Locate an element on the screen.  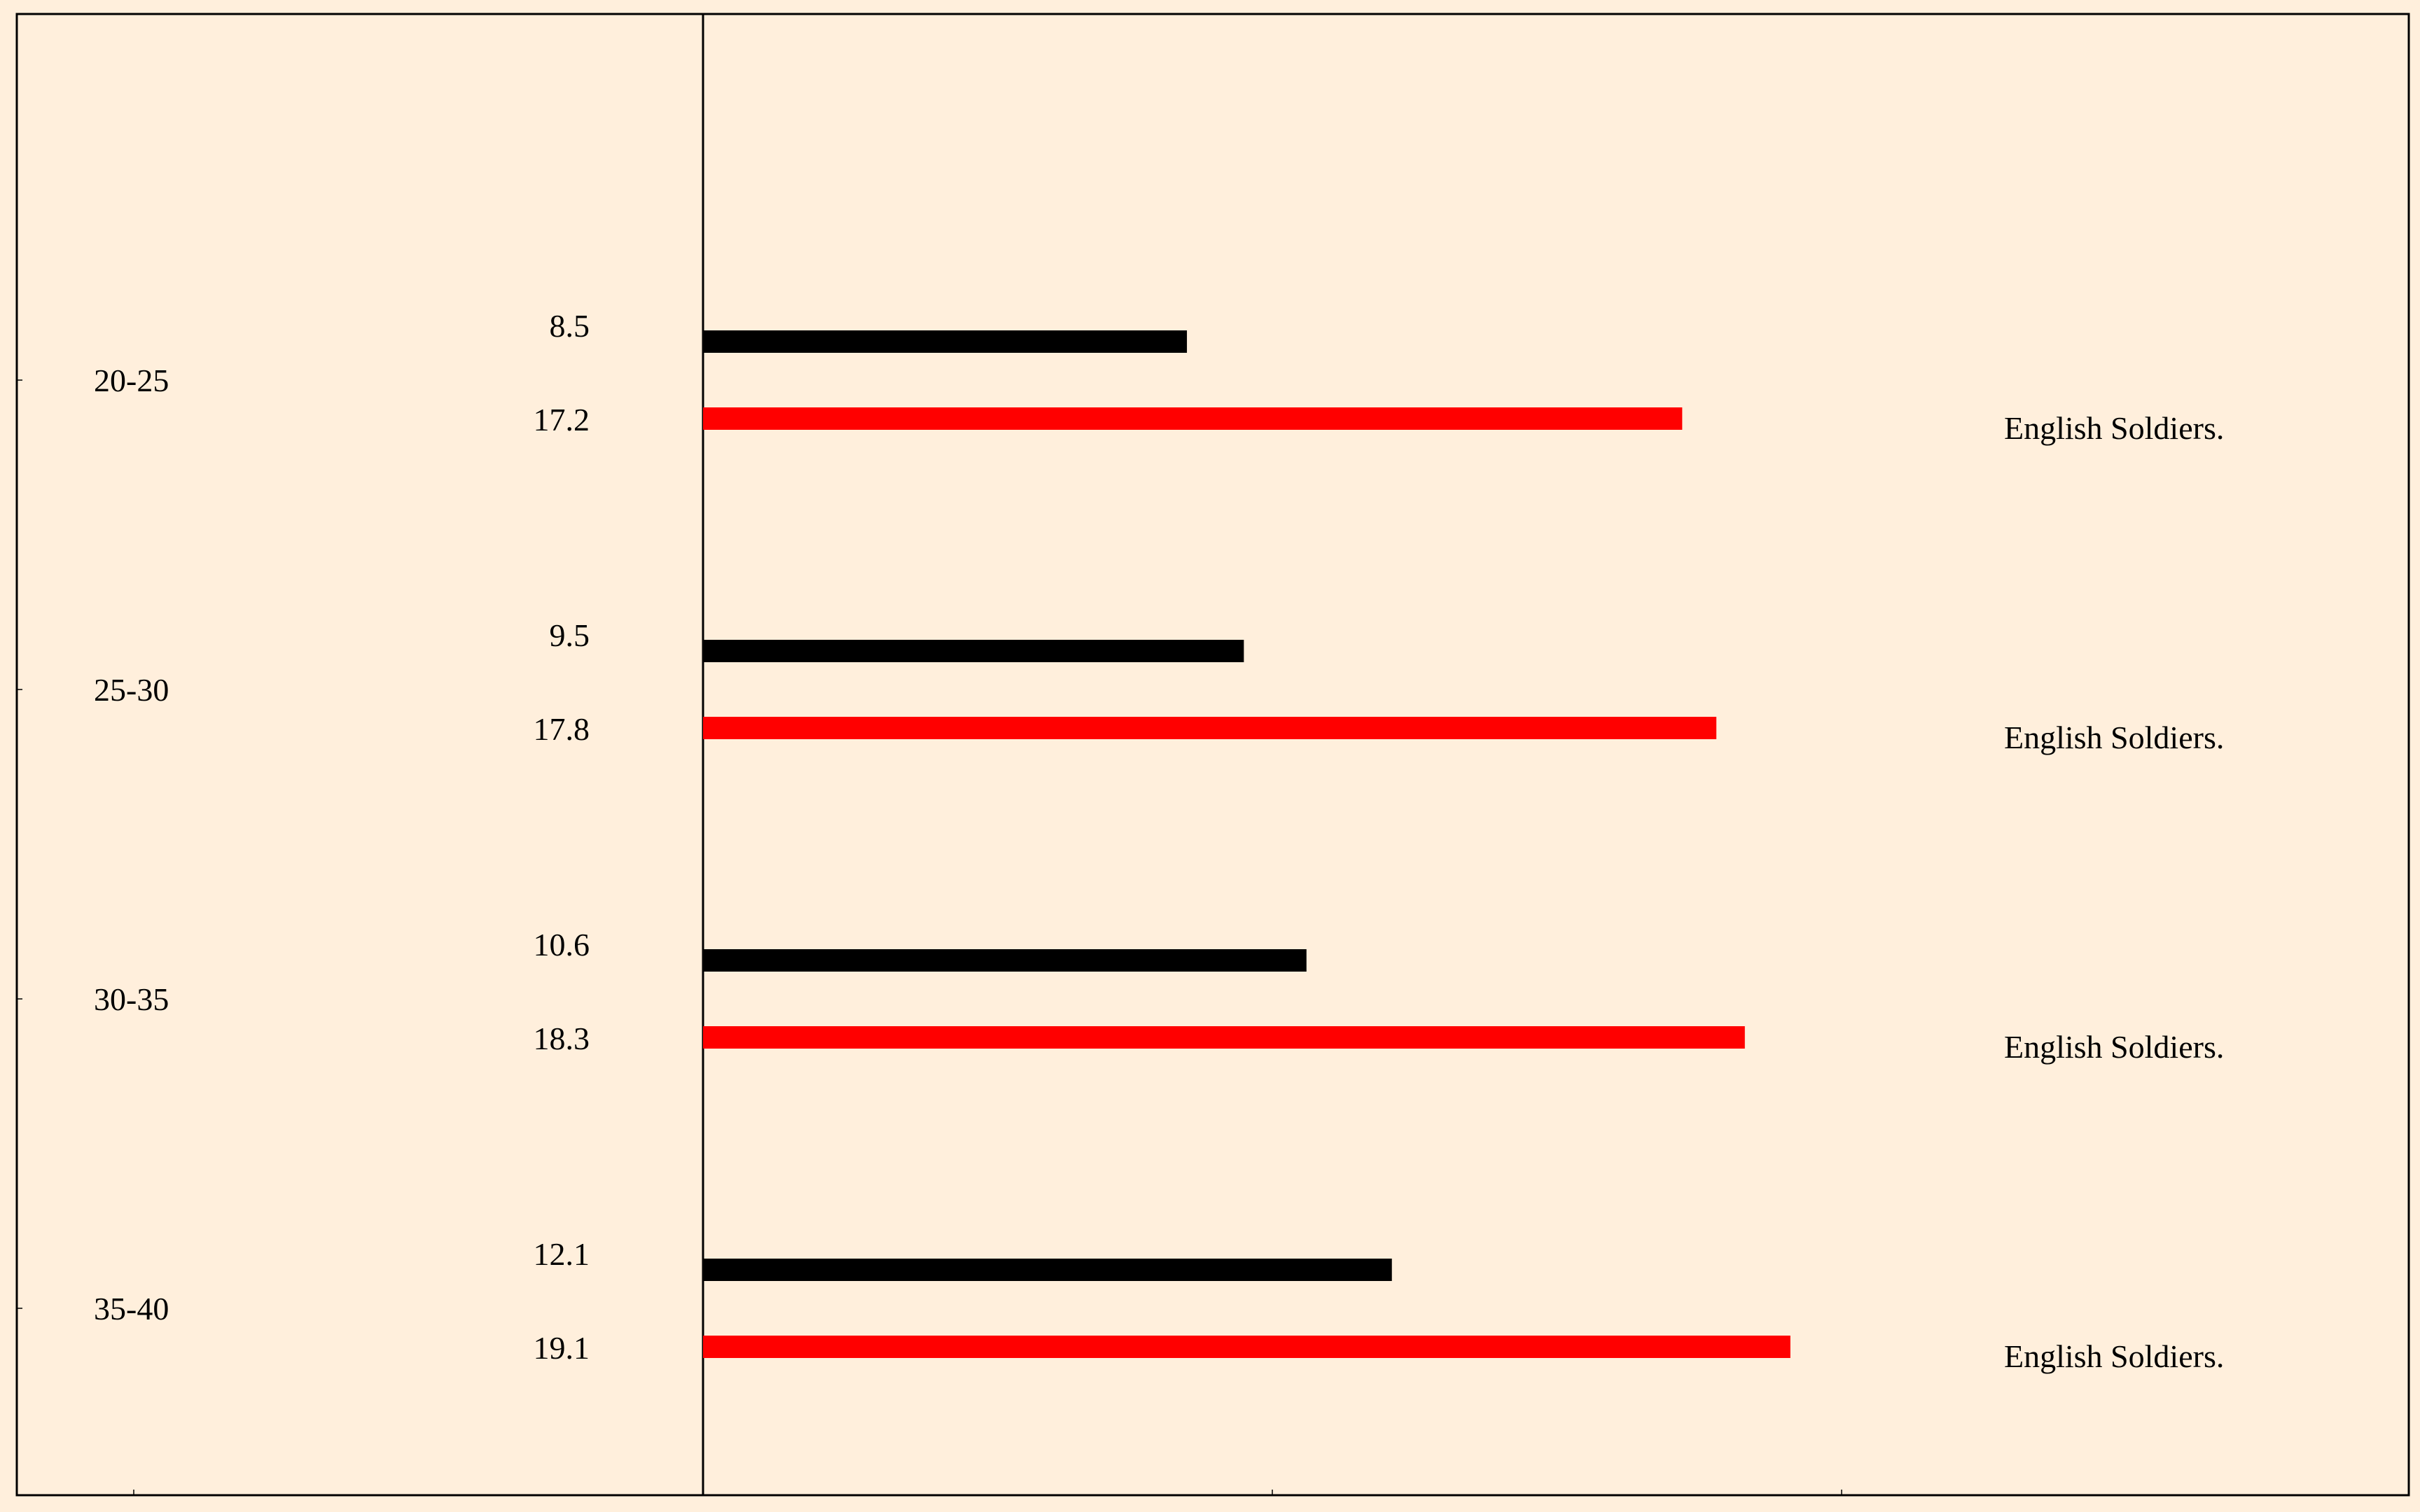
value-label: 8.5 is located at coordinates (570, 326).